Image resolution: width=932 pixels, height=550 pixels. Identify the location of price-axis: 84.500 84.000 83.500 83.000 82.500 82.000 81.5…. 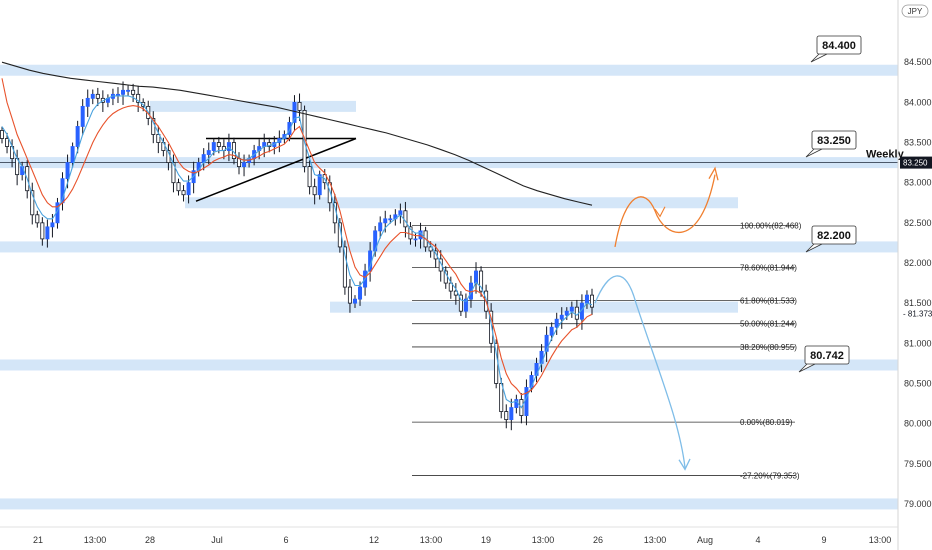
(914, 275).